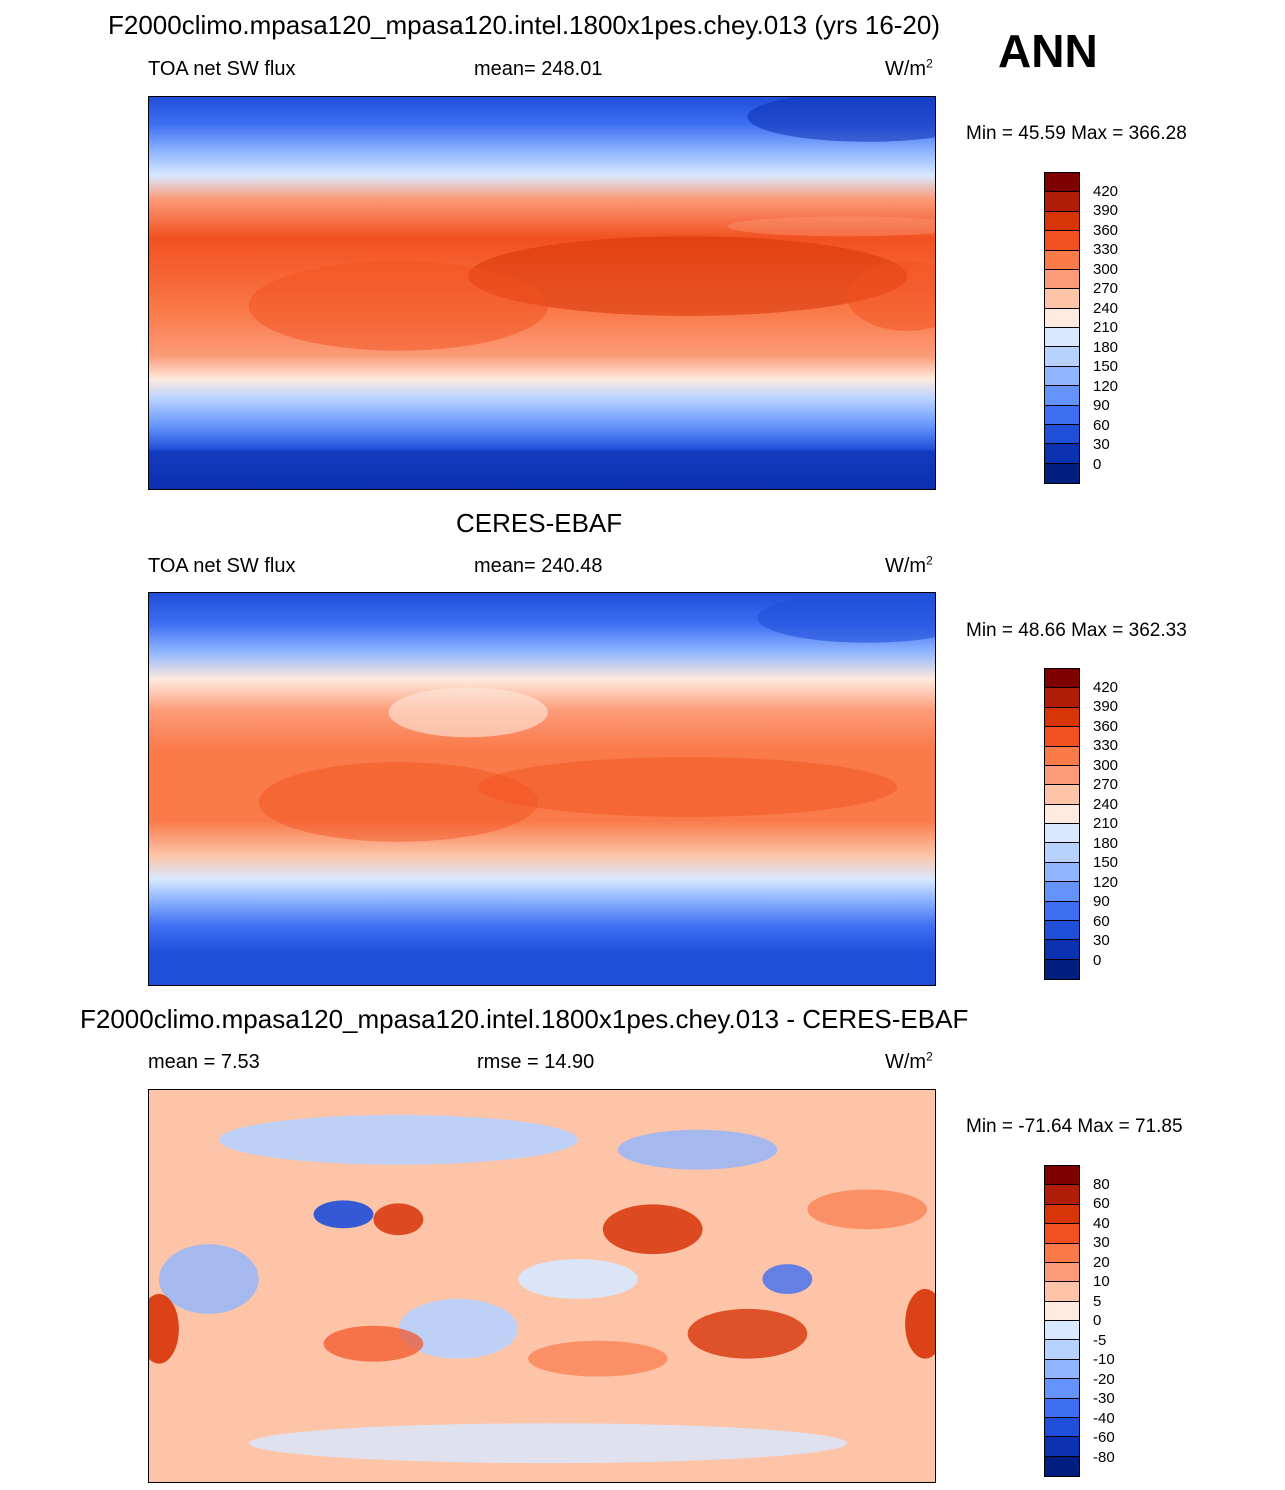 This screenshot has width=1285, height=1490. I want to click on colorbar-label: 5, so click(1097, 1301).